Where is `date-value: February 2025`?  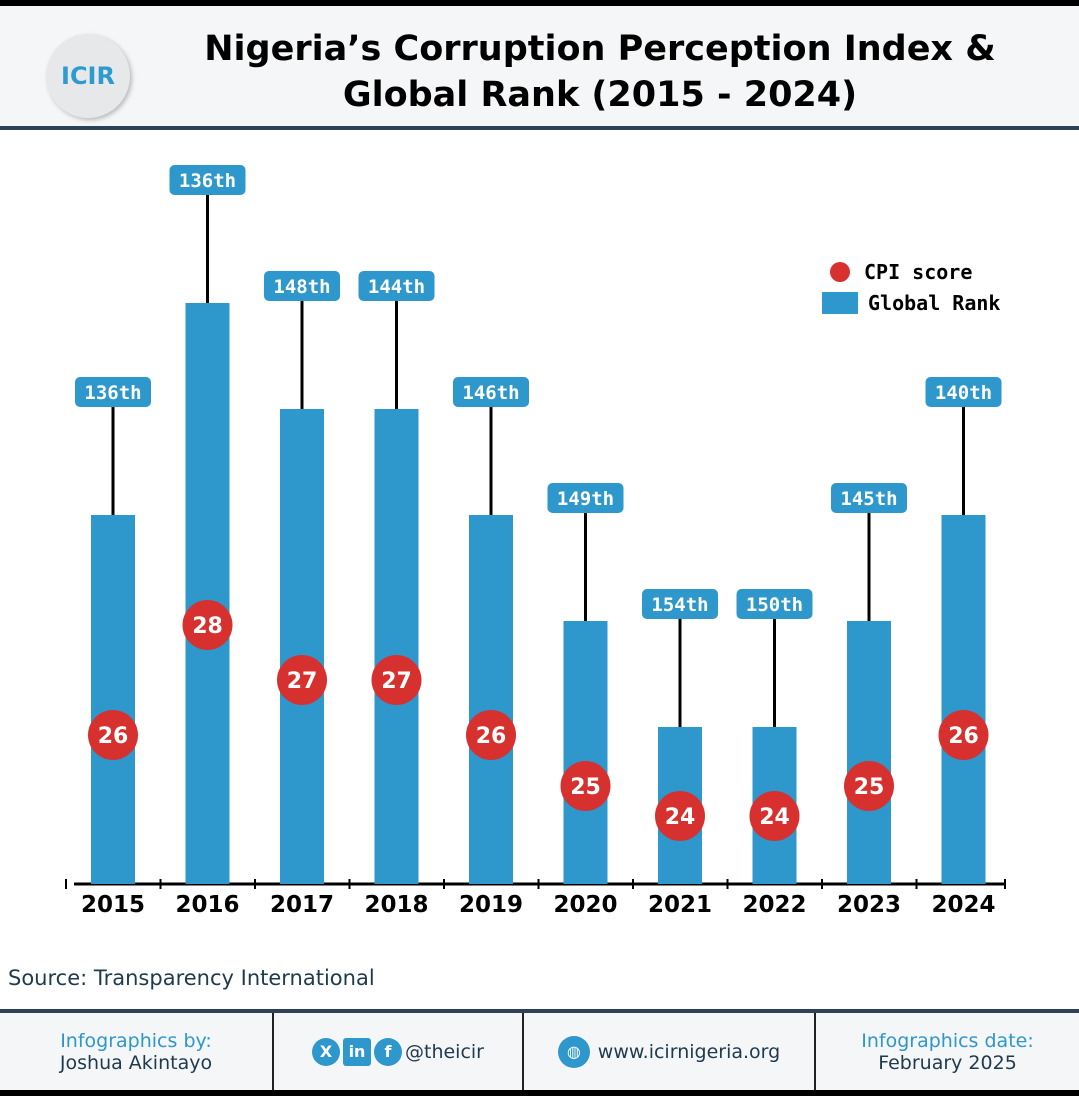
date-value: February 2025 is located at coordinates (947, 1062).